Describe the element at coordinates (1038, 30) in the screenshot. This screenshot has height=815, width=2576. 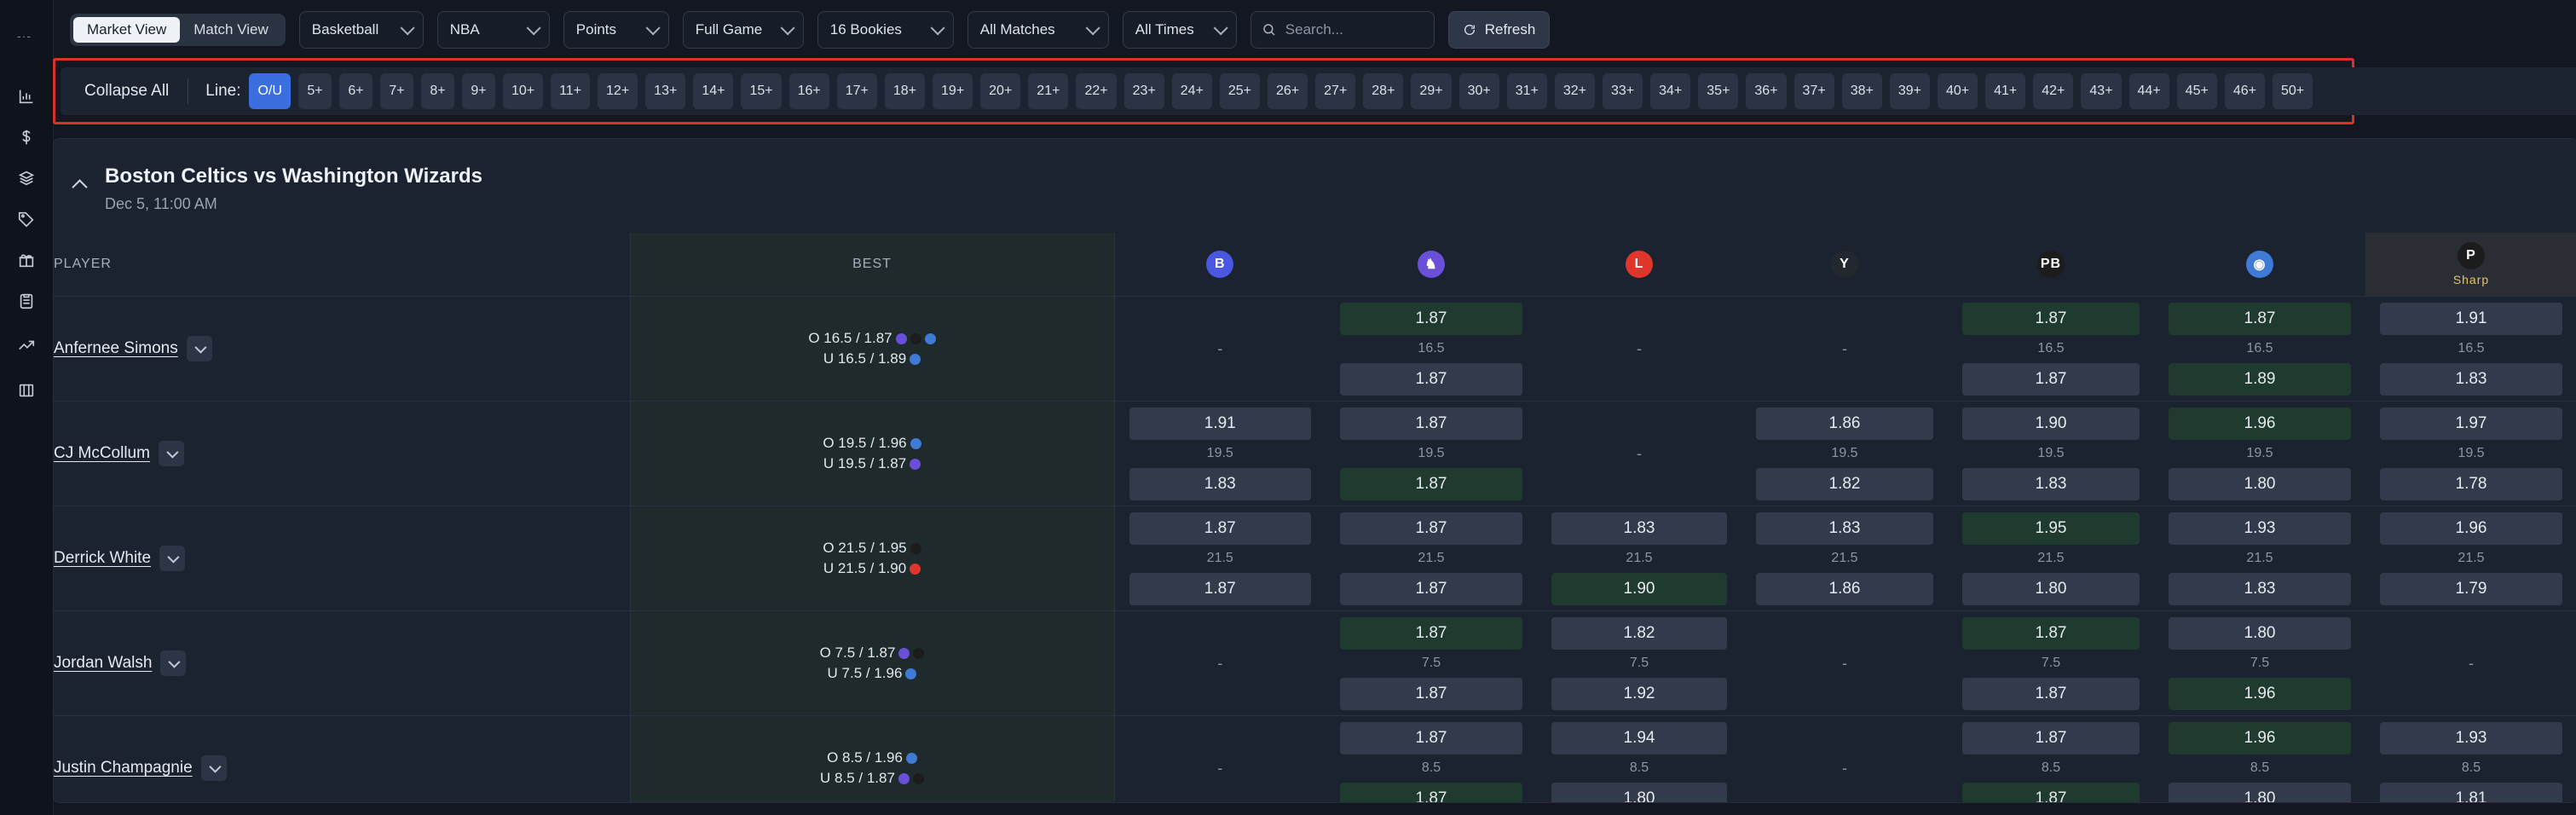
I see `matches-dropdown: All Matches` at that location.